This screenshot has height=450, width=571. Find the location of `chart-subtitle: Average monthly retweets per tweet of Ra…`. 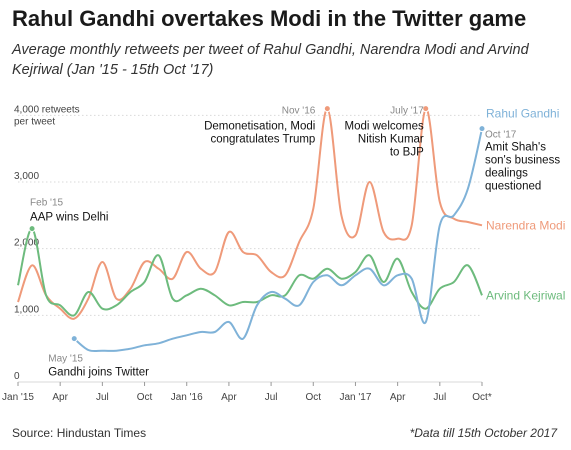

chart-subtitle: Average monthly retweets per tweet of Ra… is located at coordinates (270, 60).